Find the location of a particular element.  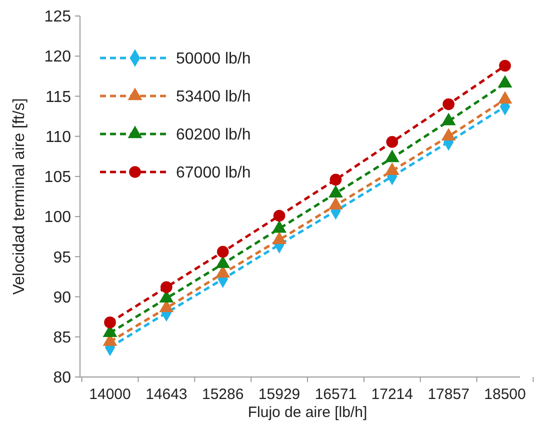

legend-label: 67000 lb/h is located at coordinates (213, 173).